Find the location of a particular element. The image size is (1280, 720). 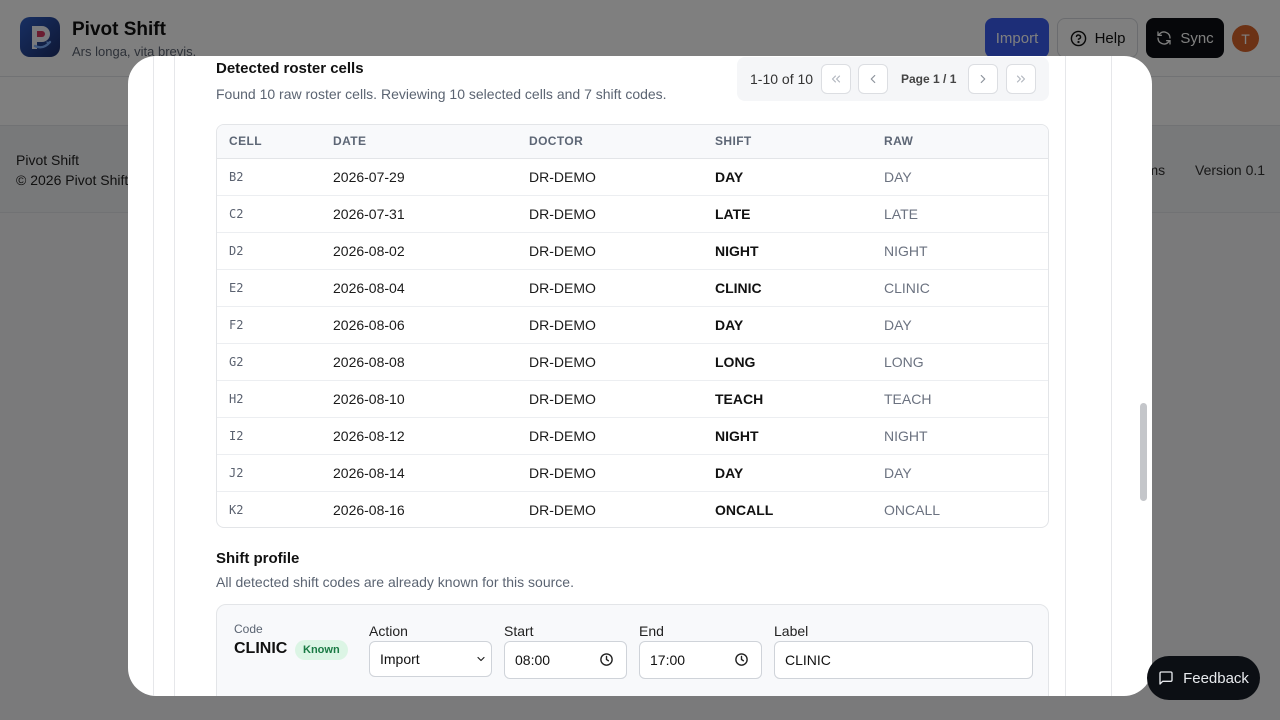

cell-date: 2026-08-14 is located at coordinates (431, 473).